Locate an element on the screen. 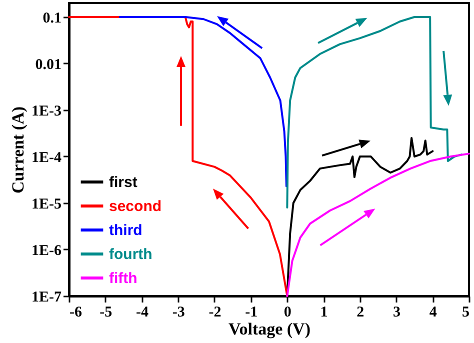  x-axis-title: Voltage (V) is located at coordinates (269, 329).